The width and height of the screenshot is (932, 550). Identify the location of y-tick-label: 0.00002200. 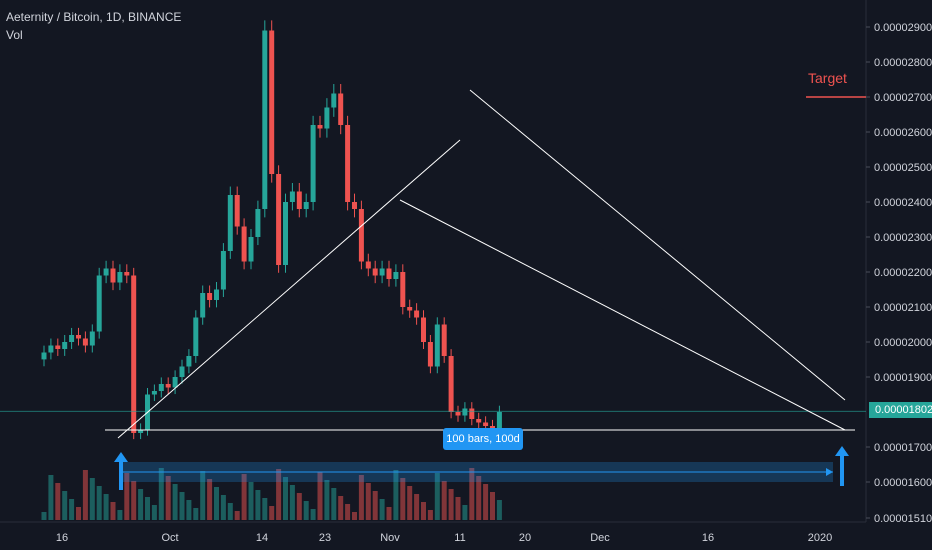
(903, 273).